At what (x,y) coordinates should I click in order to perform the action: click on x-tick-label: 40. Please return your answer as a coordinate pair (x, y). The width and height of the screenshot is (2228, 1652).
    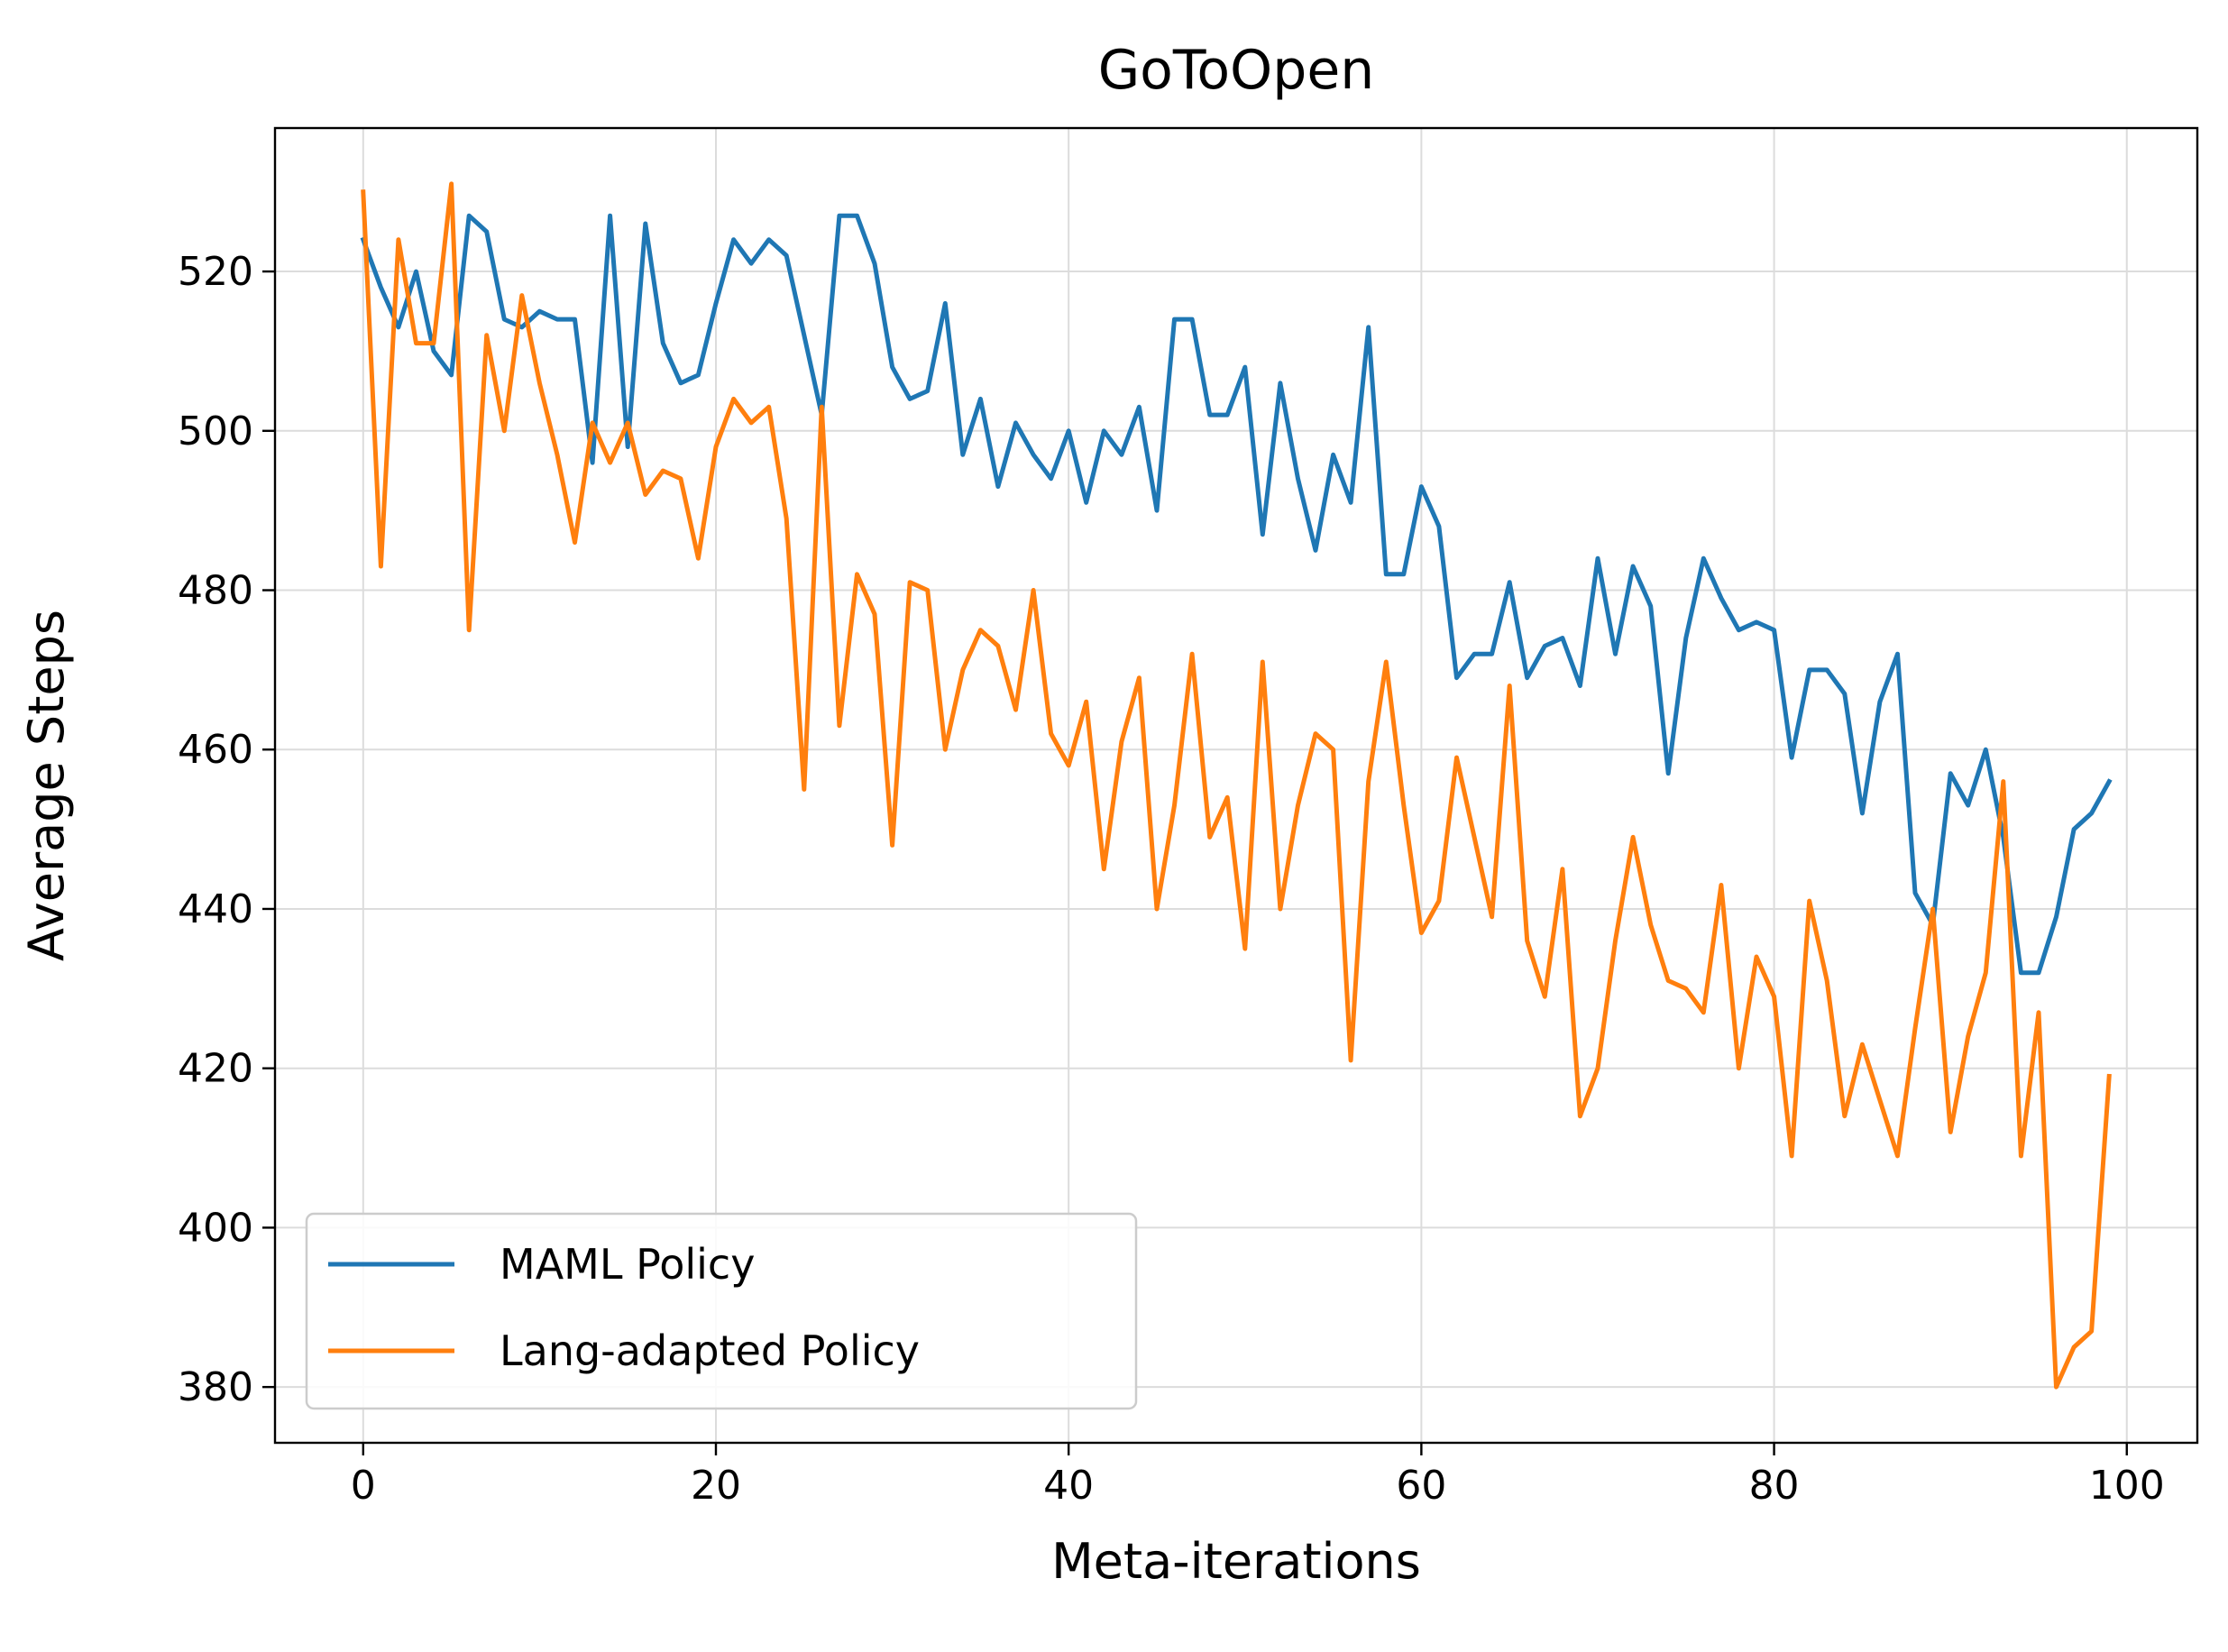
    Looking at the image, I should click on (1068, 1486).